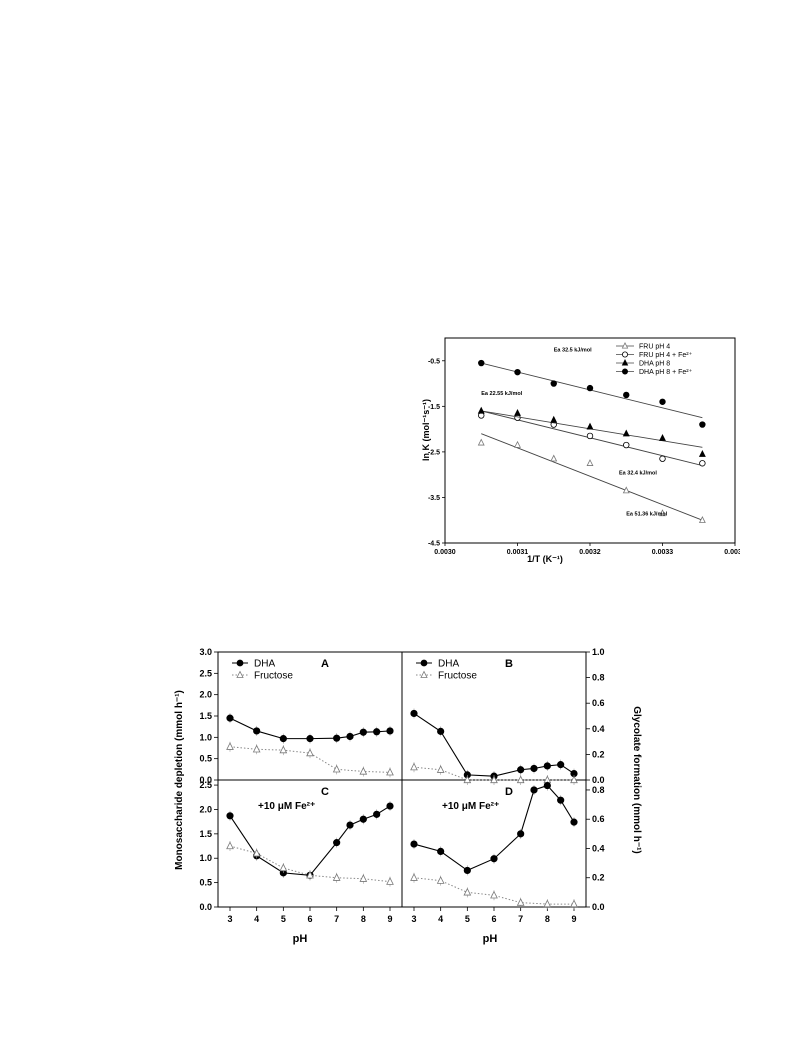 Image resolution: width=793 pixels, height=1057 pixels. I want to click on ph-x-tick-label: 4, so click(440, 919).